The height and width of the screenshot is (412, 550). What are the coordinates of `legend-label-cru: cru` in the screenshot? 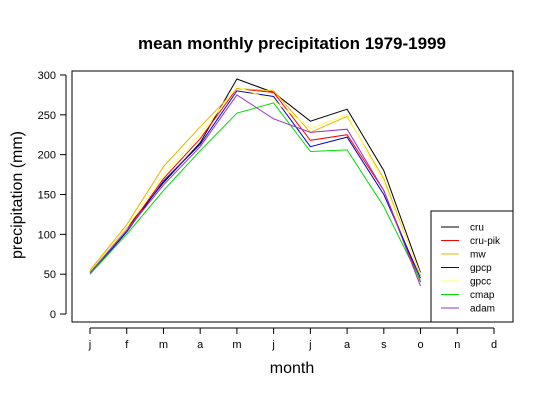 It's located at (477, 228).